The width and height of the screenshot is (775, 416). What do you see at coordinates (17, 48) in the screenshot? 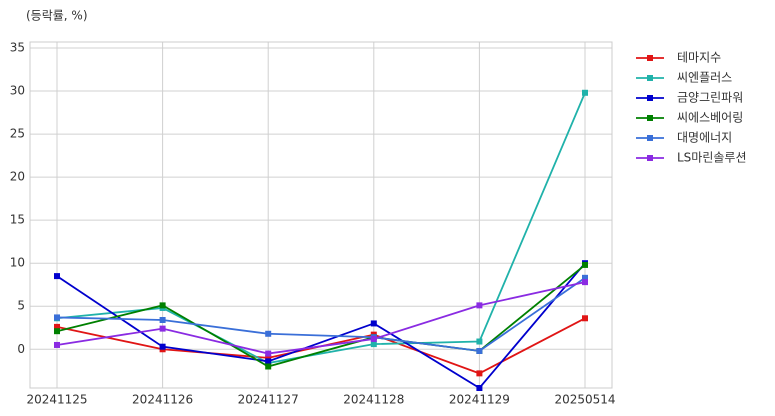
I see `y-tick-label: 35` at bounding box center [17, 48].